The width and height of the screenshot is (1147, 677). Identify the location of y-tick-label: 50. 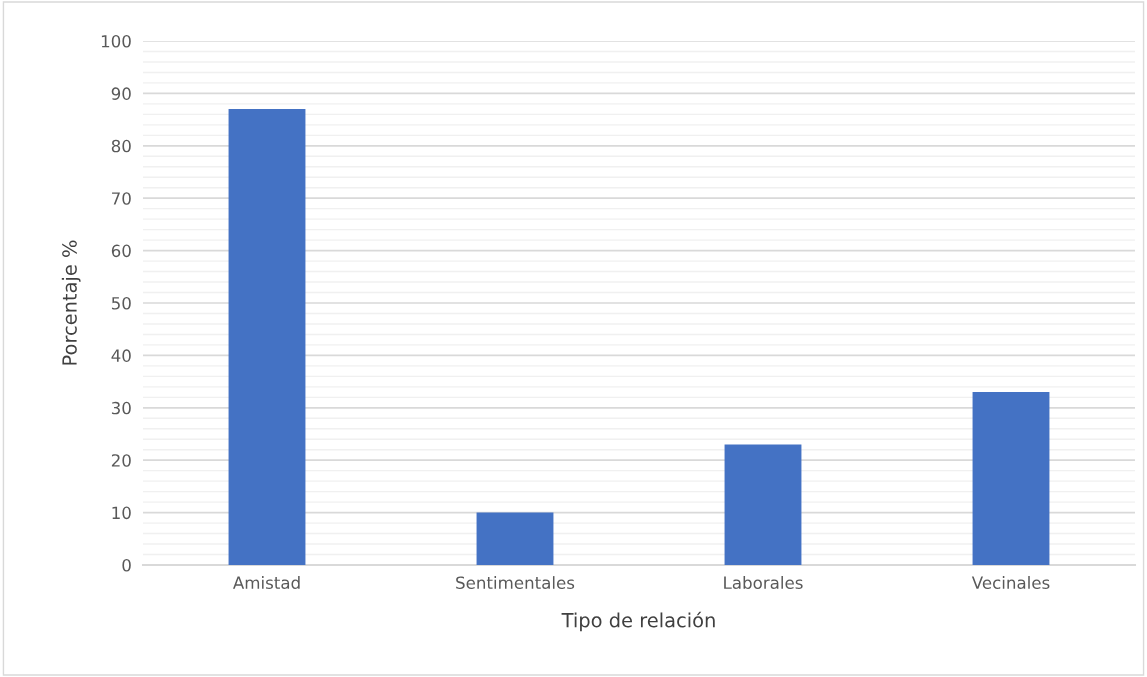
(121, 303).